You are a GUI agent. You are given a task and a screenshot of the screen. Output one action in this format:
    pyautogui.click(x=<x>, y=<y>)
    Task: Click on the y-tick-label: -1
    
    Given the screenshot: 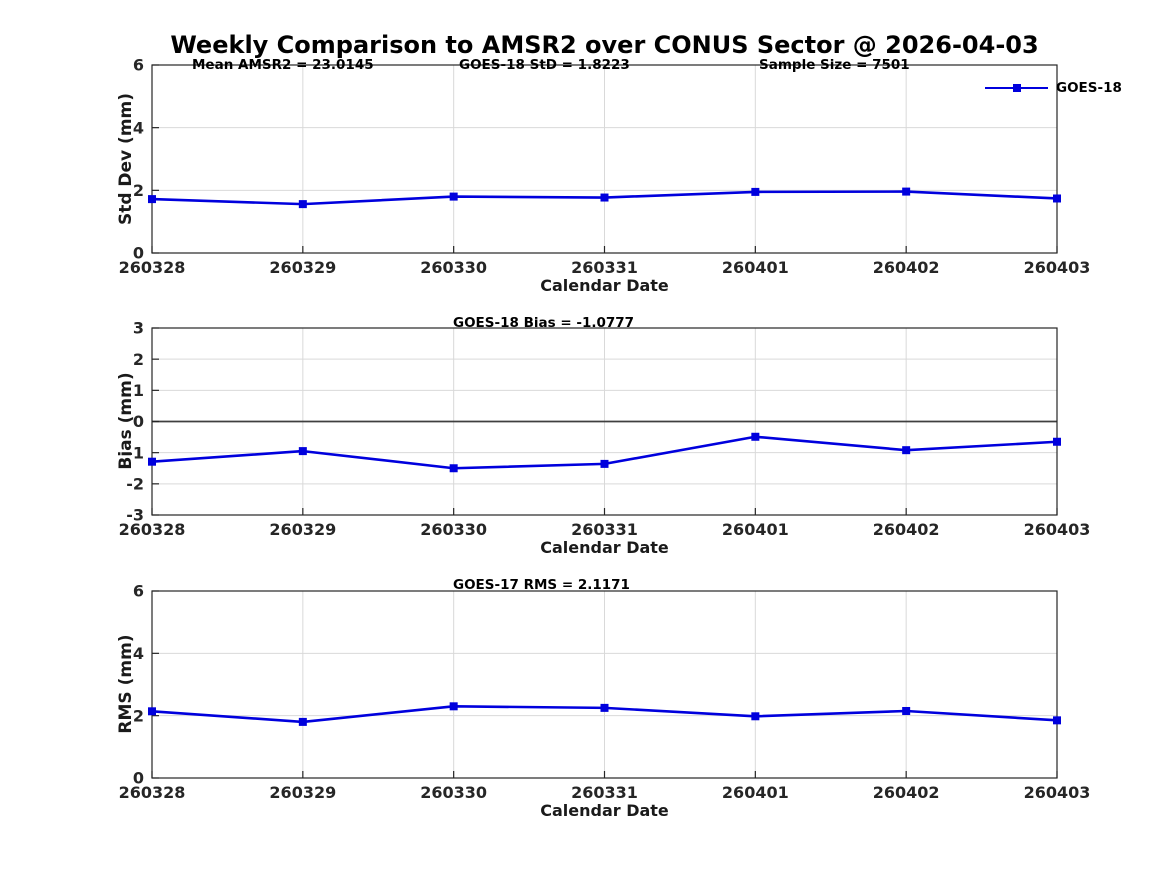 What is the action you would take?
    pyautogui.click(x=135, y=452)
    